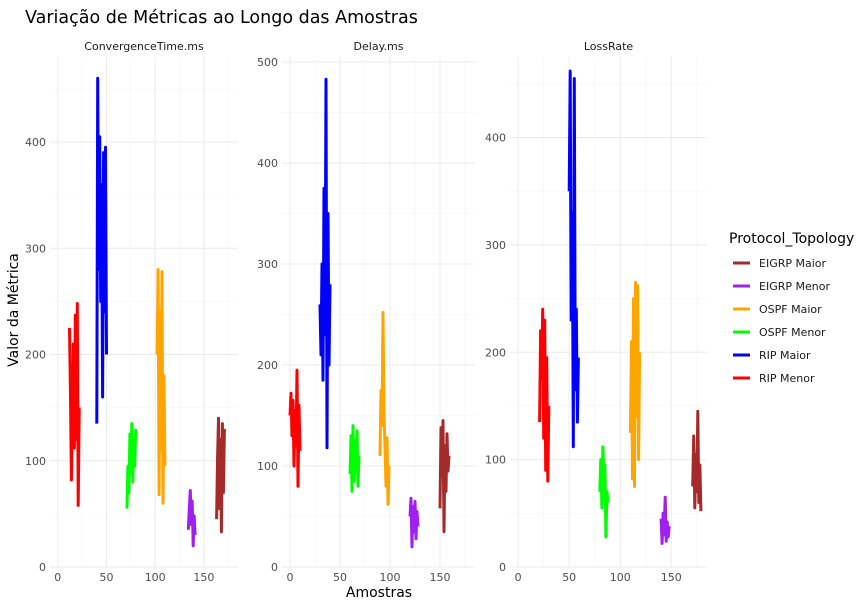 Image resolution: width=865 pixels, height=607 pixels. I want to click on legend-label: OSPF Maior, so click(790, 309).